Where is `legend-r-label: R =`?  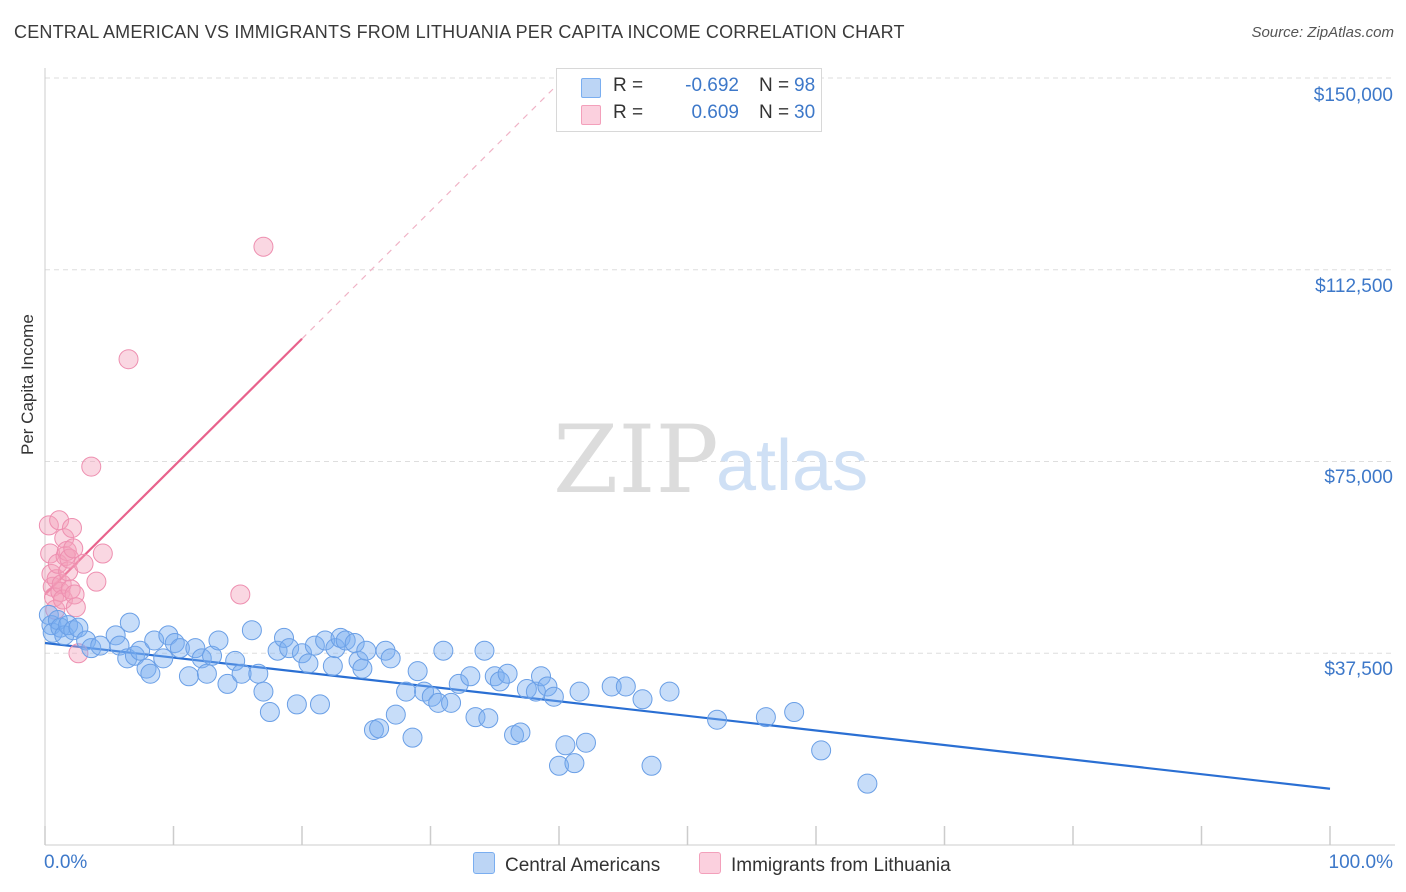
legend-r-label: R = is located at coordinates (628, 85).